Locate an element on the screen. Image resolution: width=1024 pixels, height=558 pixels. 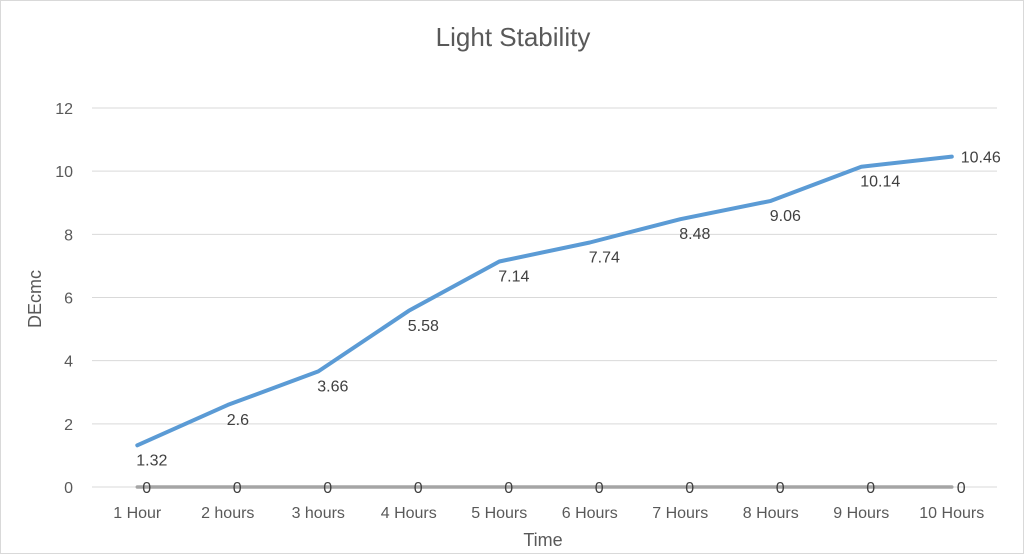
x-tick-label: 4 Hours is located at coordinates (409, 513).